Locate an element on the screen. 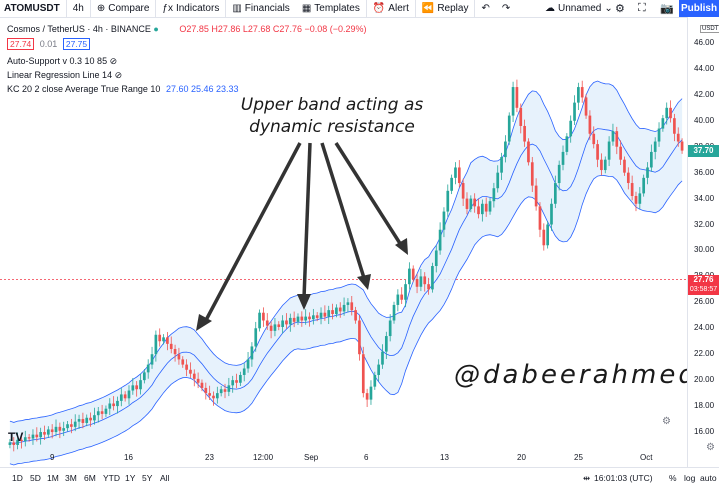 Image resolution: width=719 pixels, height=488 pixels. range-button-1d: 1D is located at coordinates (17, 478).